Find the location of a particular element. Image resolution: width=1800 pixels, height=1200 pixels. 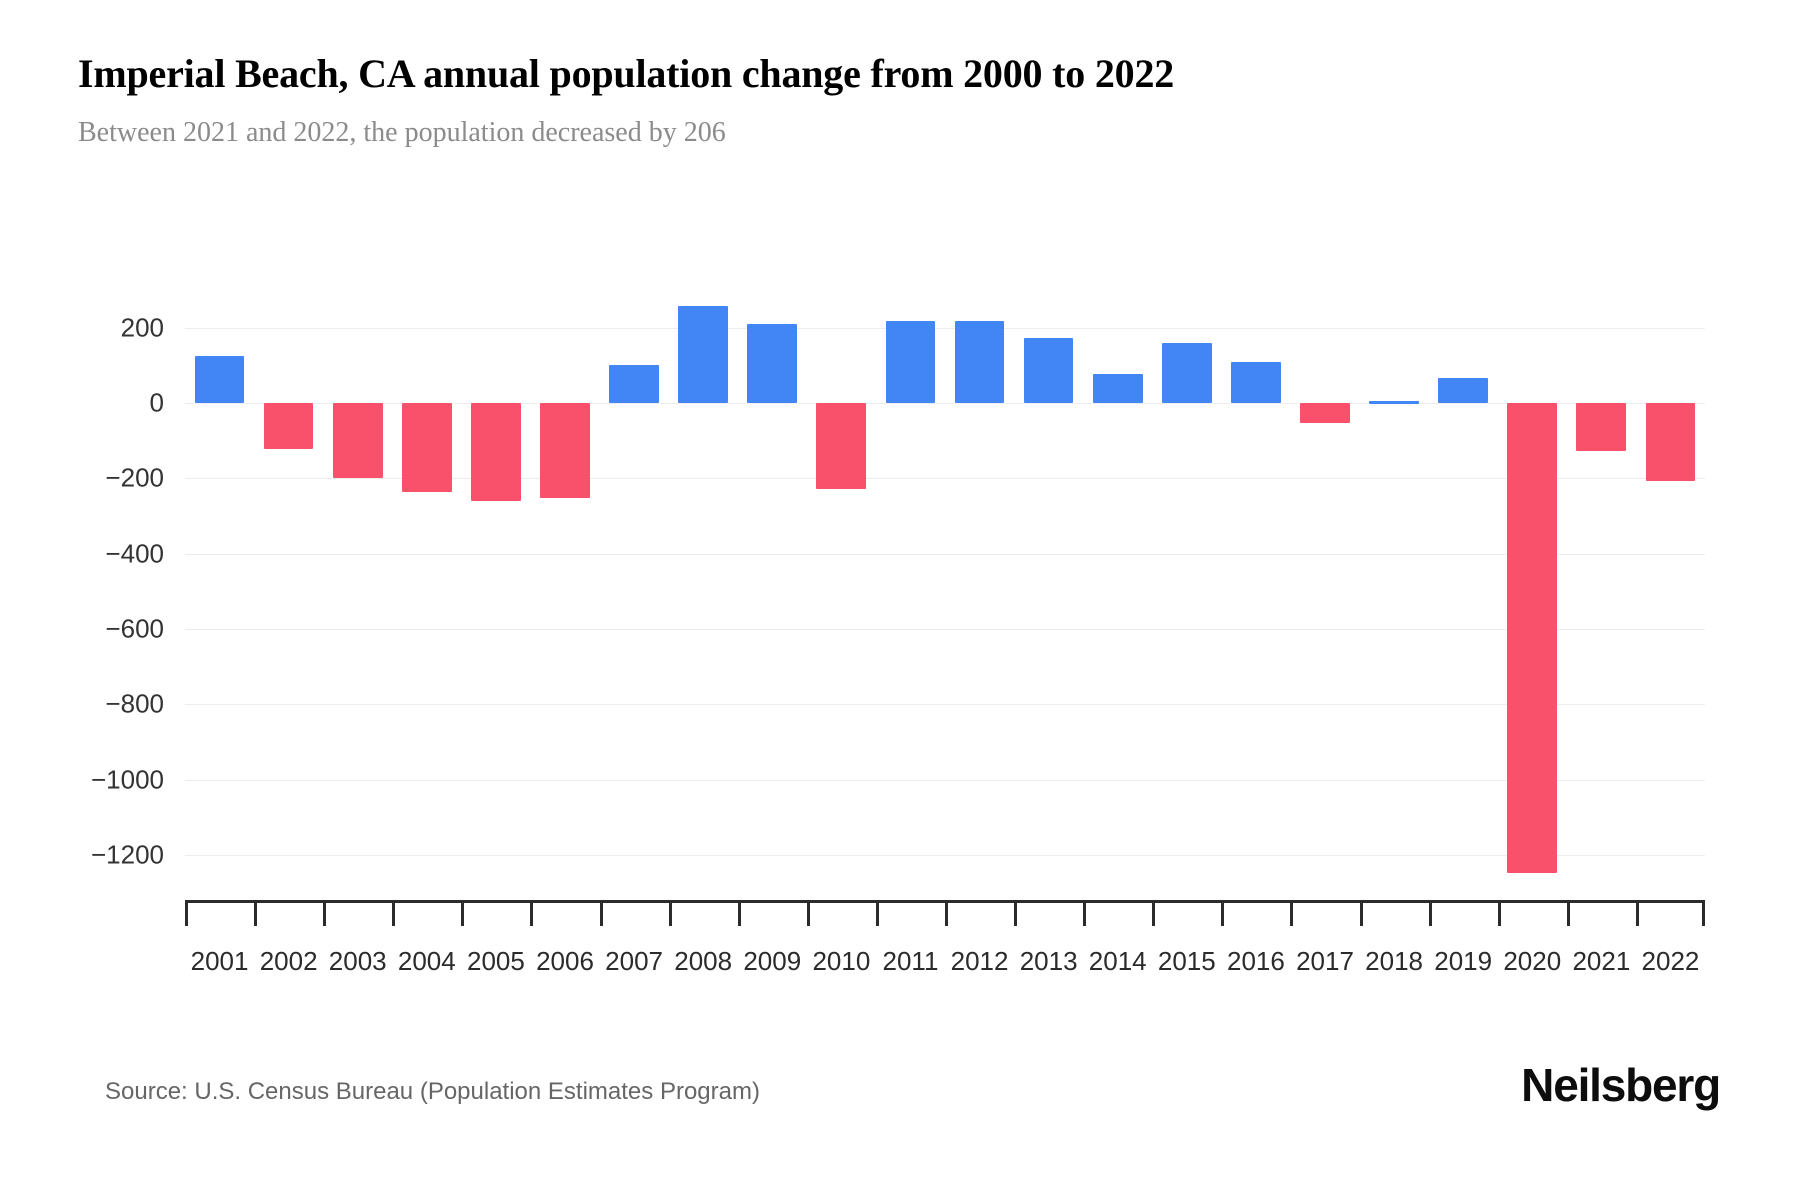

x-axis-tick-label: 2017 is located at coordinates (1325, 961).